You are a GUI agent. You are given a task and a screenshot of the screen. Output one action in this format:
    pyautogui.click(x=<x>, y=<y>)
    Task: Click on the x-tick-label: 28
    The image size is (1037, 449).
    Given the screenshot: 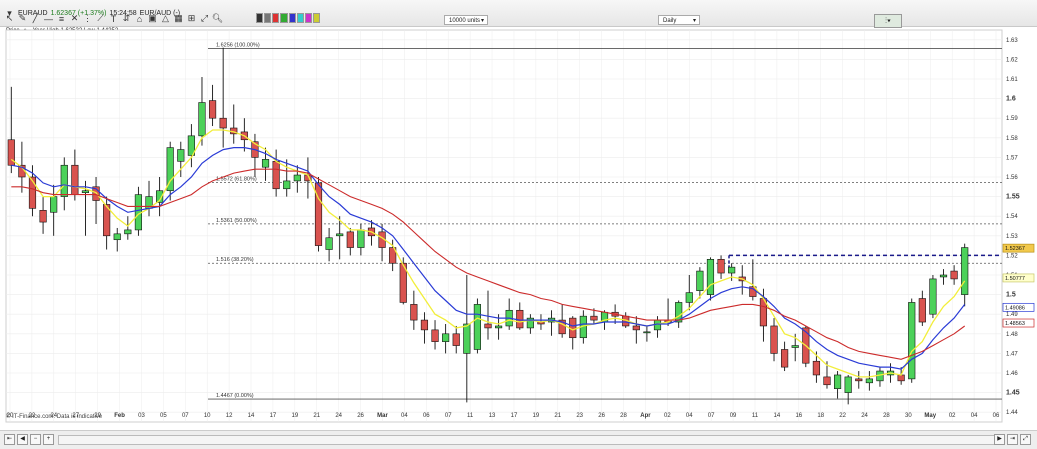 What is the action you would take?
    pyautogui.click(x=886, y=416)
    